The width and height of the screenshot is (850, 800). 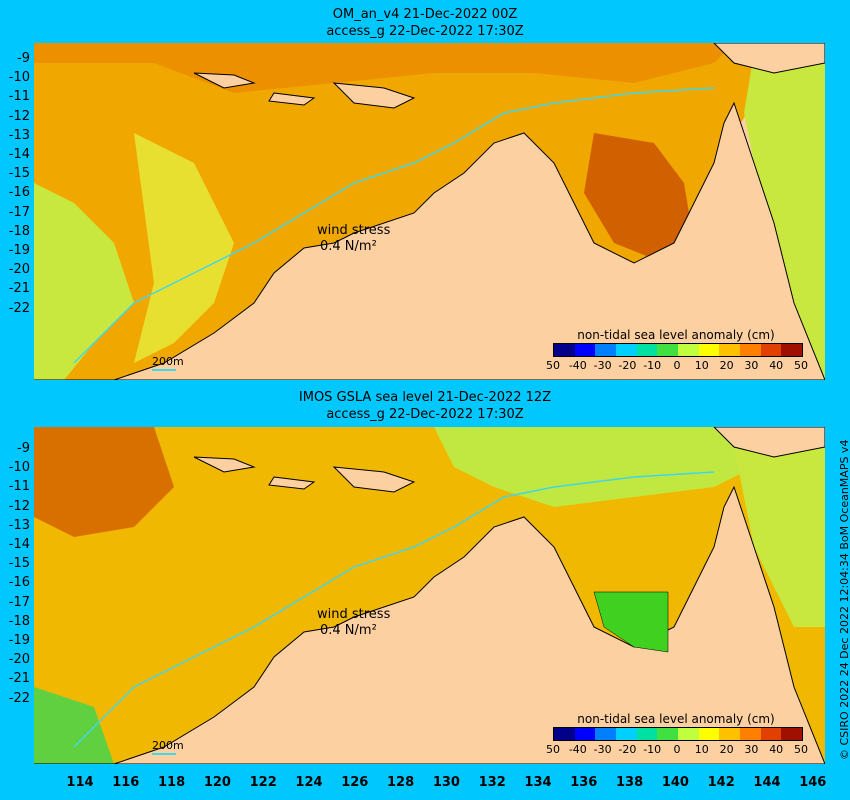 What do you see at coordinates (309, 782) in the screenshot?
I see `lon-tick-label: 124` at bounding box center [309, 782].